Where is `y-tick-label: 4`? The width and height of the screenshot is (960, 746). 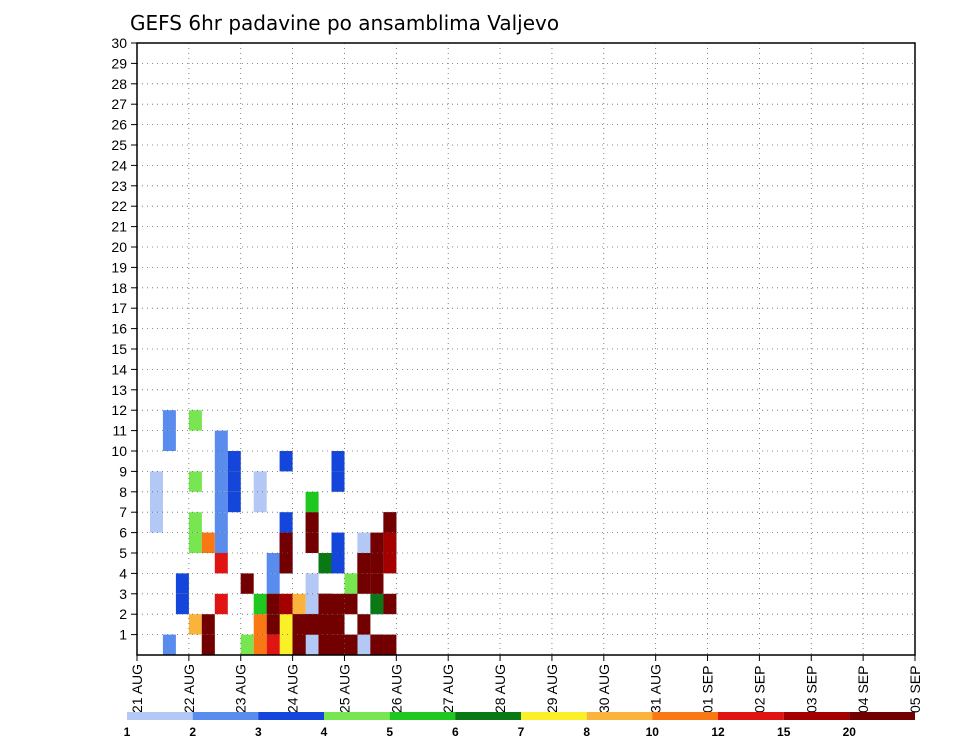 y-tick-label: 4 is located at coordinates (123, 573).